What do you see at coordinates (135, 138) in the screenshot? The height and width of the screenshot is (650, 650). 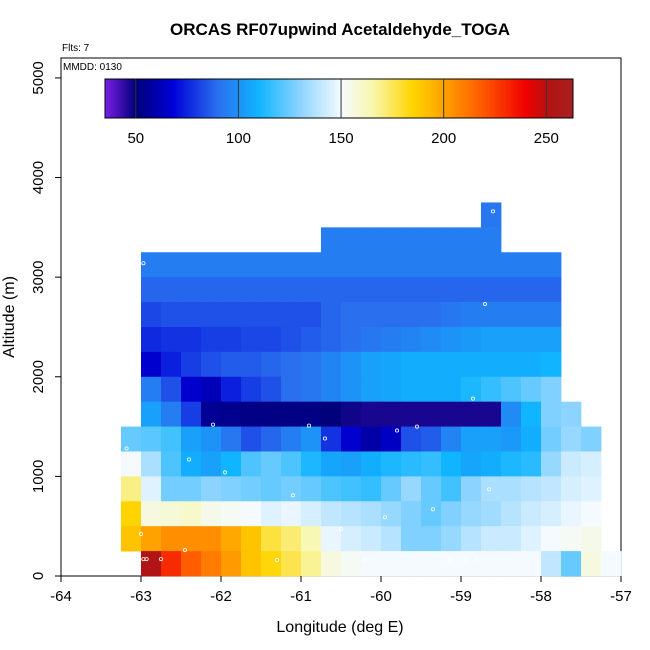 I see `colorbar-tick-label: 50` at bounding box center [135, 138].